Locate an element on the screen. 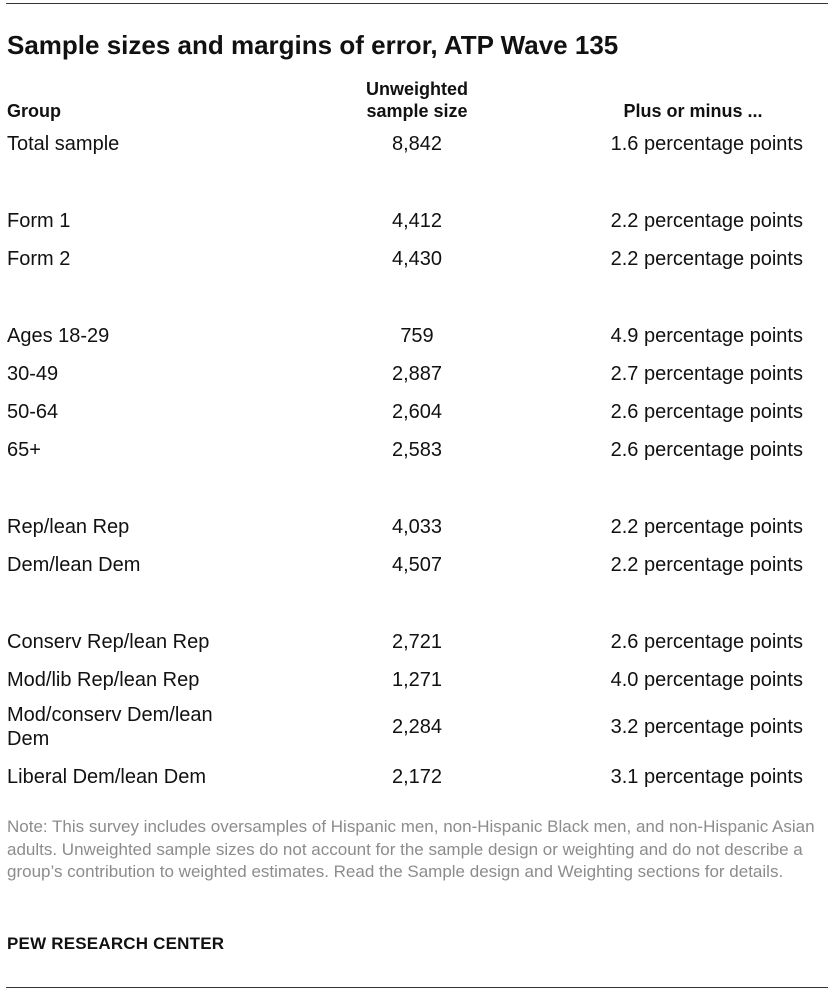 This screenshot has height=994, width=840. row-sample-size: 2,887 is located at coordinates (417, 374).